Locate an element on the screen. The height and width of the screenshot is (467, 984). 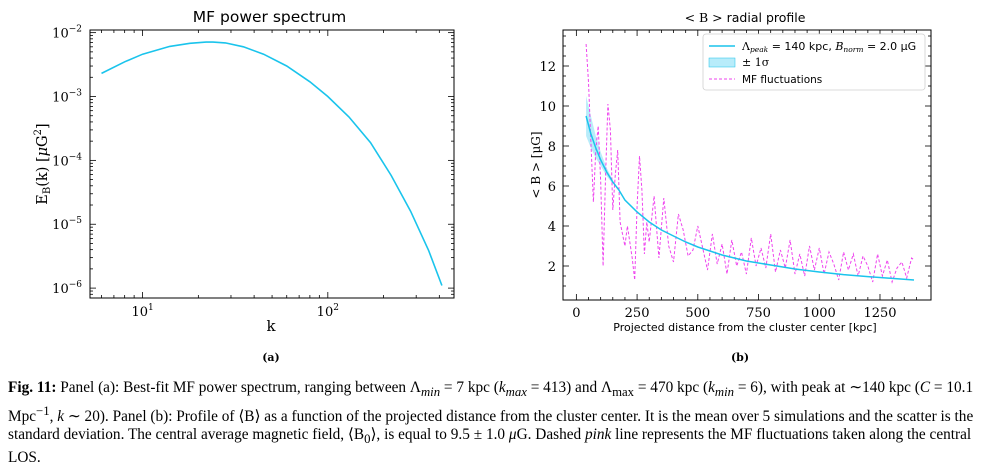
panel-label-a: (a) is located at coordinates (271, 357).